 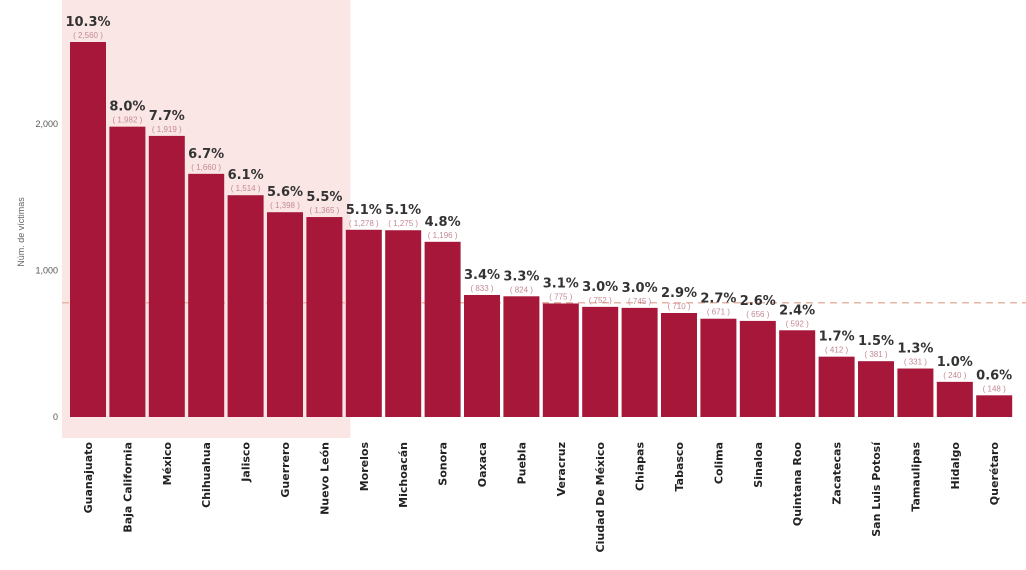 What do you see at coordinates (403, 223) in the screenshot?
I see `bar-count-label: ( 1,275 )` at bounding box center [403, 223].